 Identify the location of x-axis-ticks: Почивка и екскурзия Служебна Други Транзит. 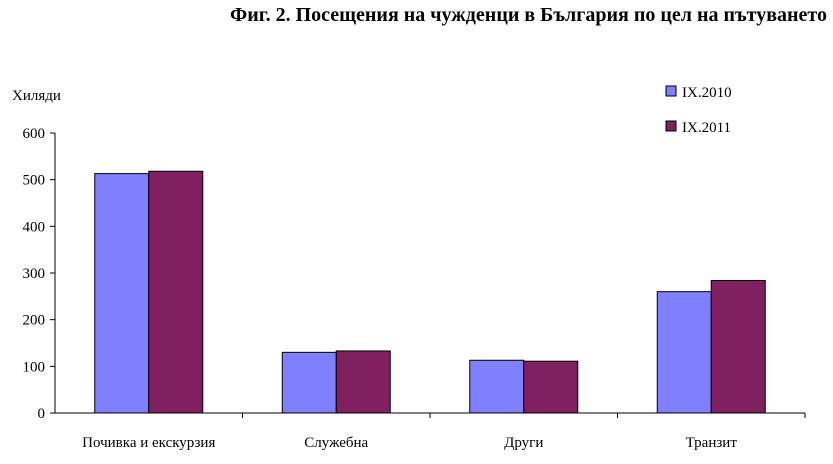
(444, 432).